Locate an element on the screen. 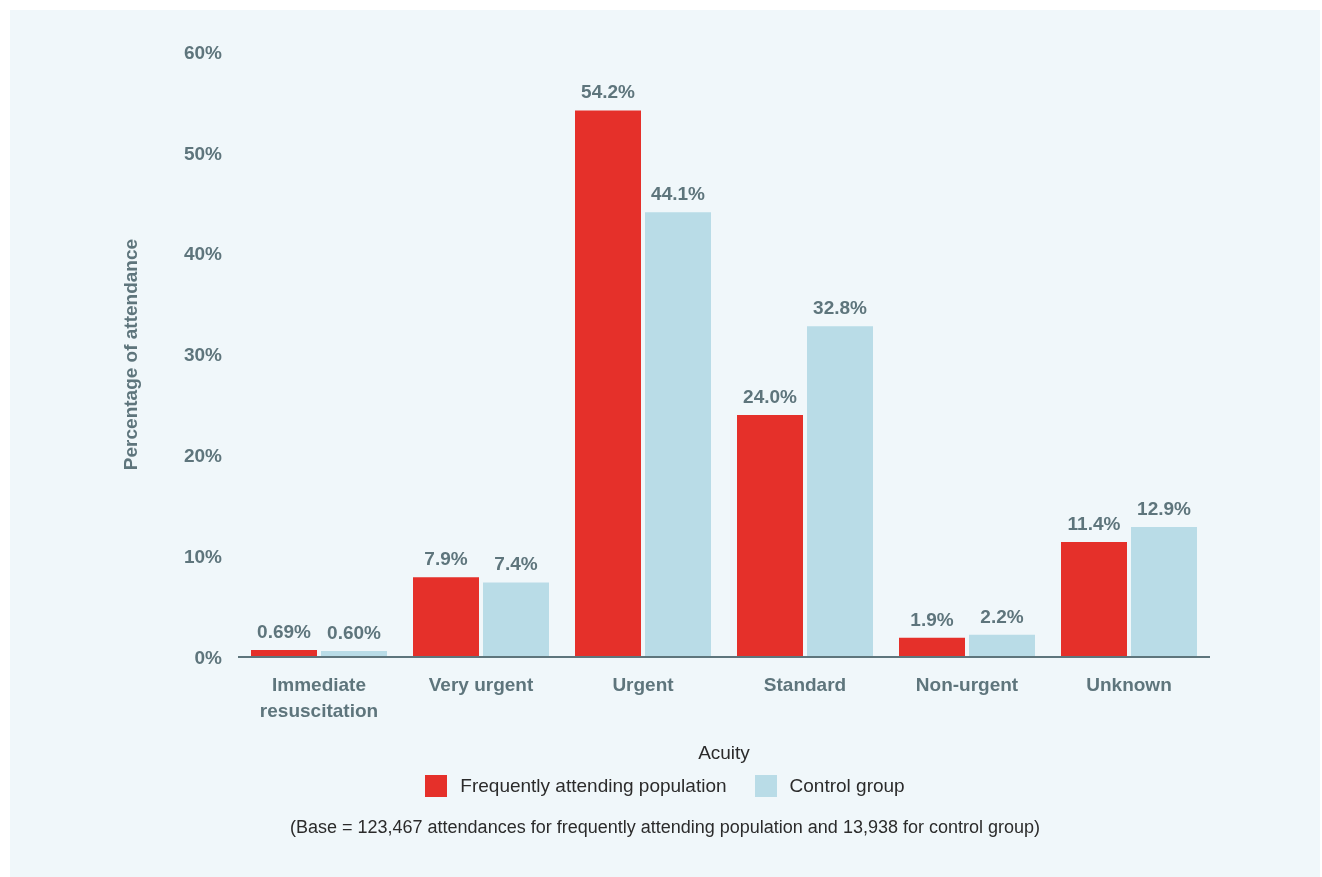 The height and width of the screenshot is (877, 1322). x-tick-label: Urgent is located at coordinates (643, 684).